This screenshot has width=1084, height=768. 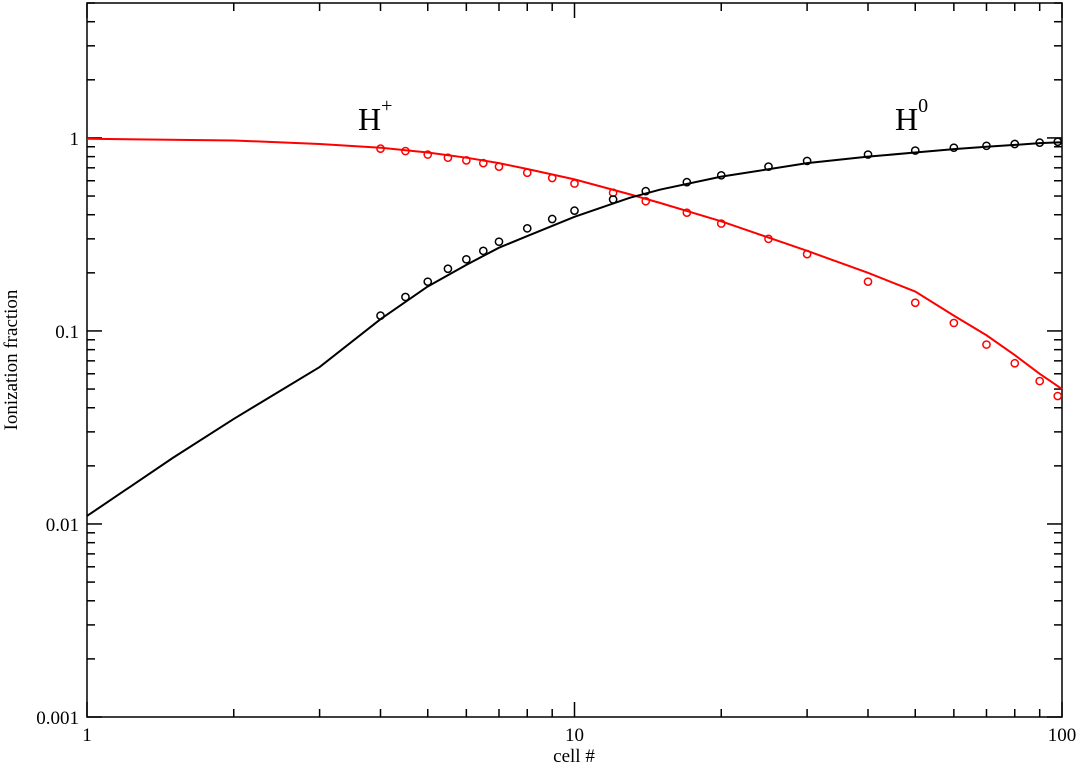 What do you see at coordinates (11, 359) in the screenshot?
I see `y-axis-label: Ionization fraction` at bounding box center [11, 359].